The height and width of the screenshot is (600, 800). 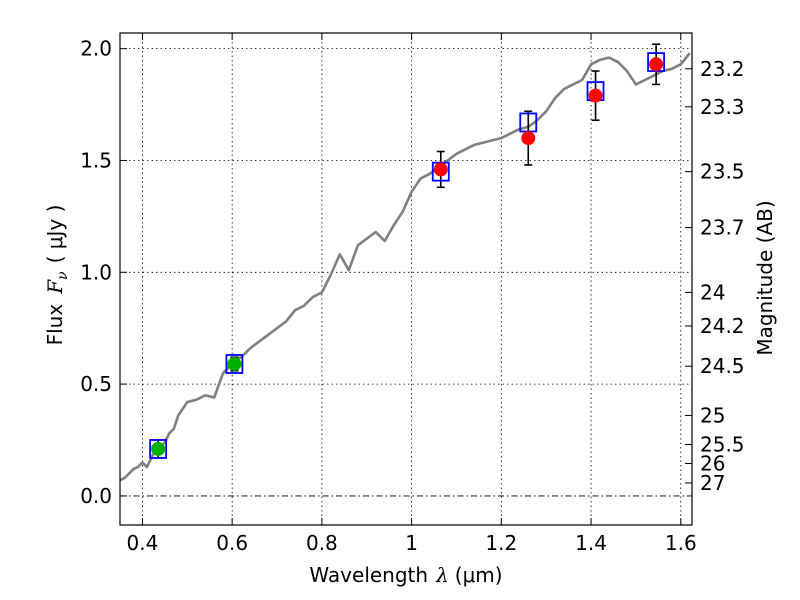 What do you see at coordinates (712, 464) in the screenshot?
I see `magnitude-tick-label: 26` at bounding box center [712, 464].